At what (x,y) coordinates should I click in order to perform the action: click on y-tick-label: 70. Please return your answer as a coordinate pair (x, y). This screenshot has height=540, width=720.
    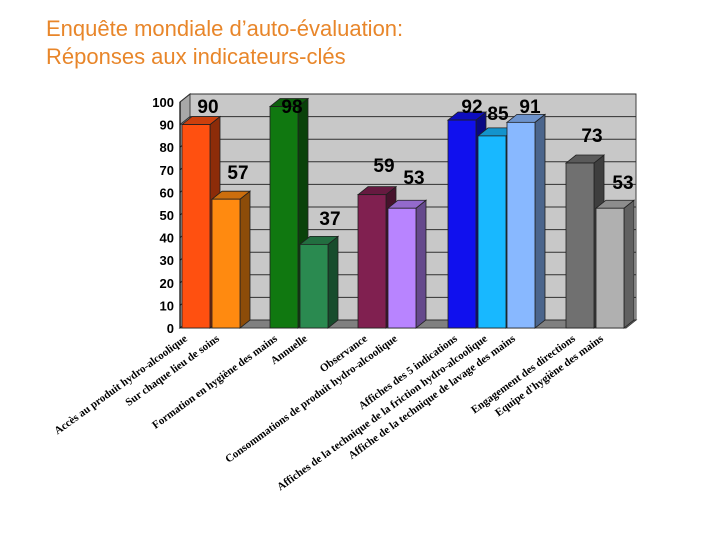
    Looking at the image, I should click on (167, 170).